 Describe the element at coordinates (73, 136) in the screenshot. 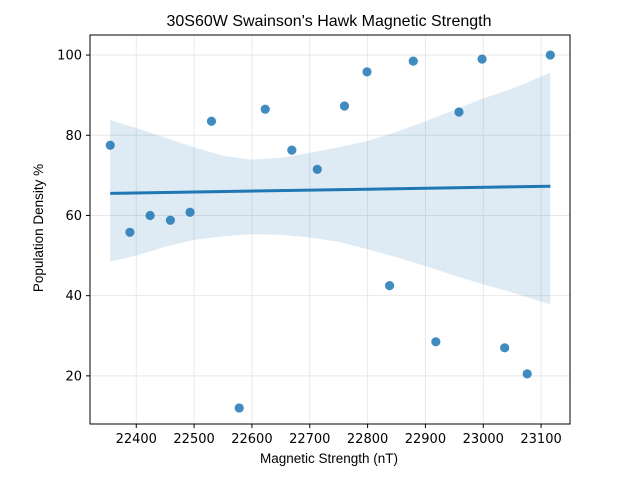

I see `y-tick-label: 80` at that location.